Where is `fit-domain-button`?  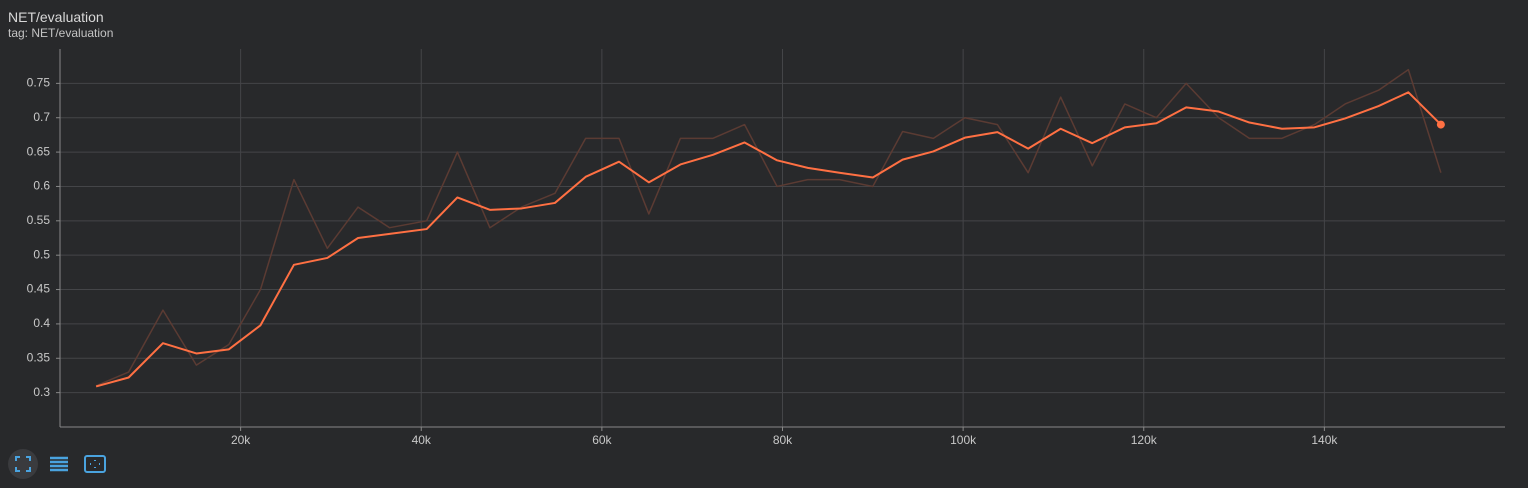 fit-domain-button is located at coordinates (95, 464).